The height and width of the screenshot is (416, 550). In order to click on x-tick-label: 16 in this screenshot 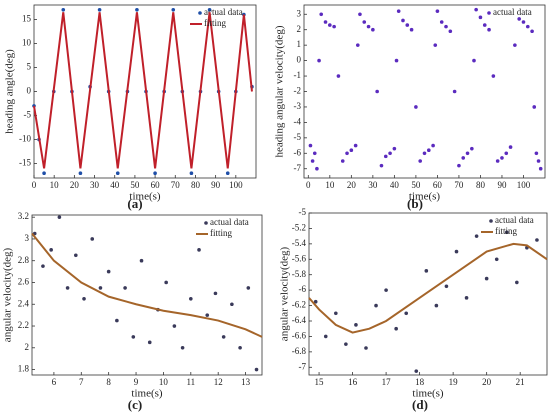, I will do `click(353, 382)`.